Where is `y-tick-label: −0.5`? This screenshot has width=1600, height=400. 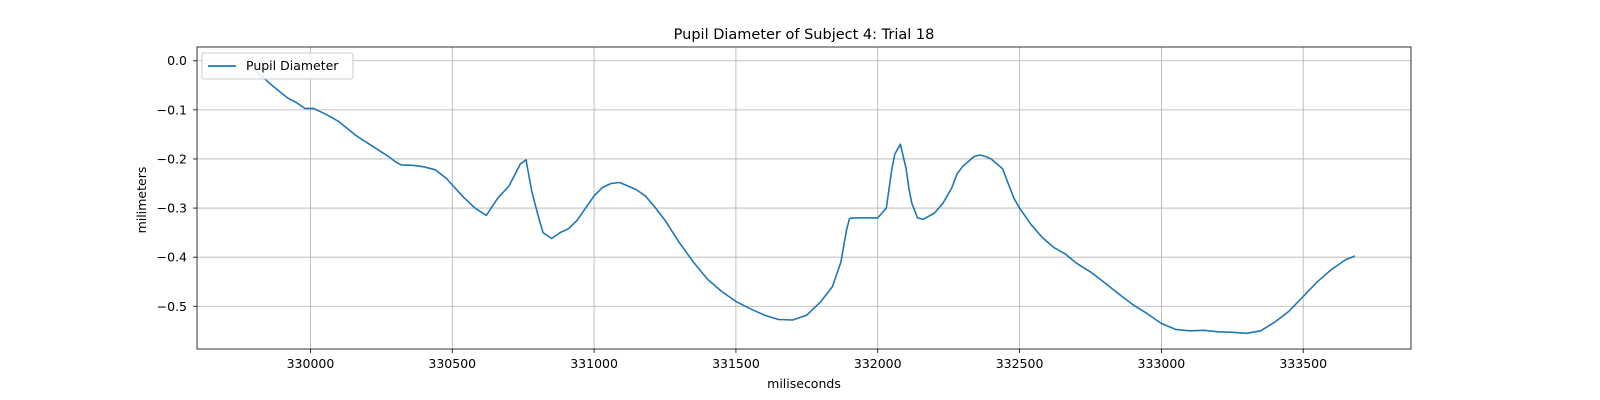
y-tick-label: −0.5 is located at coordinates (172, 306).